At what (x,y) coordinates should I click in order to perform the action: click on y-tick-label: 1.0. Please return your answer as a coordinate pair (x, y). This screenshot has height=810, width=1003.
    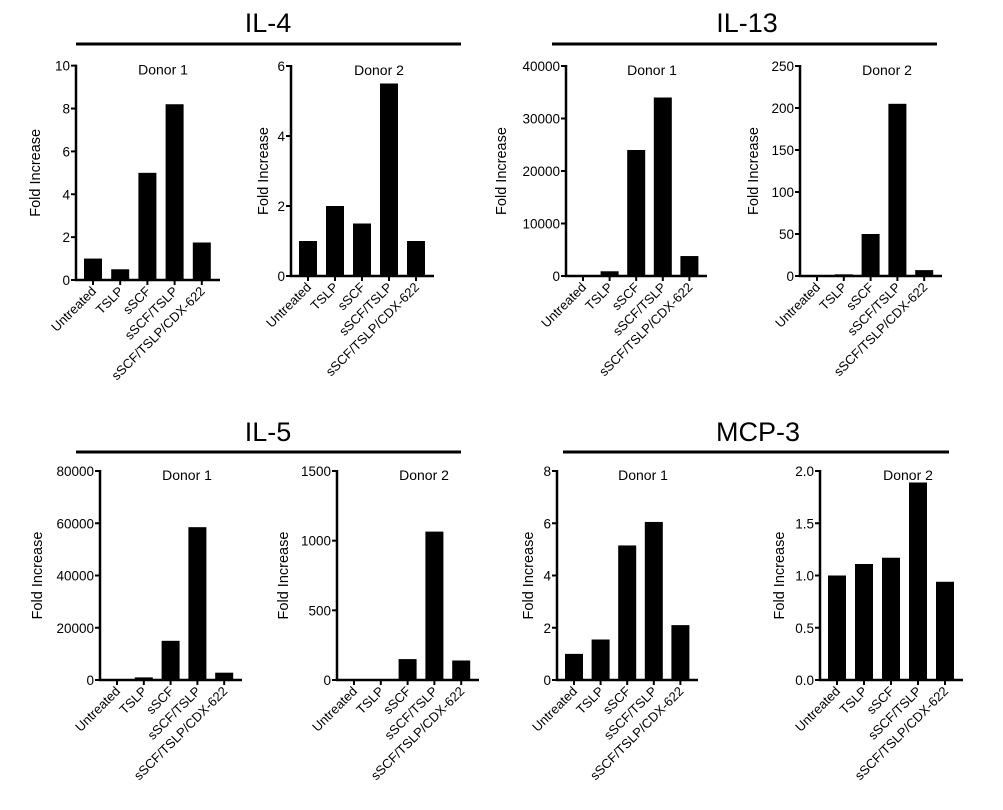
    Looking at the image, I should click on (804, 576).